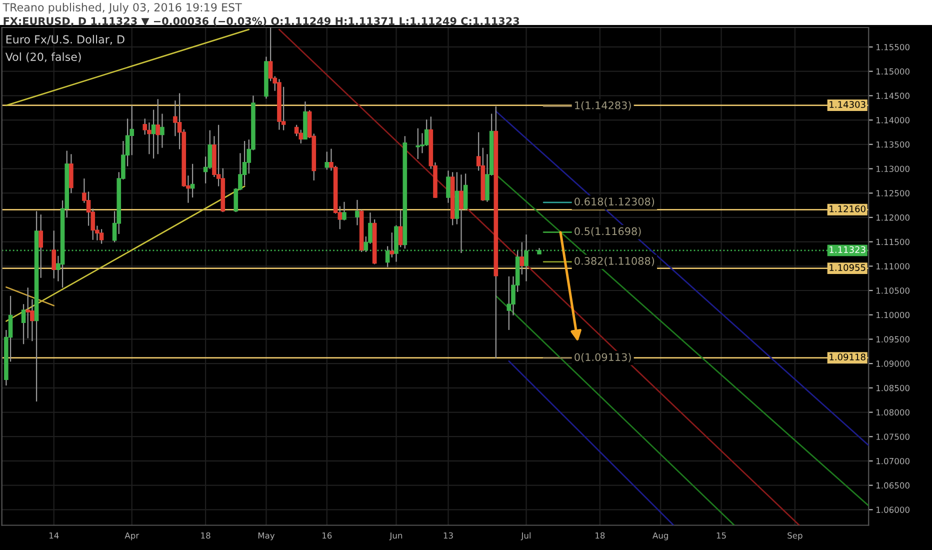 This screenshot has height=550, width=932. Describe the element at coordinates (848, 104) in the screenshot. I see `ref-line-label: 1.14303` at that location.